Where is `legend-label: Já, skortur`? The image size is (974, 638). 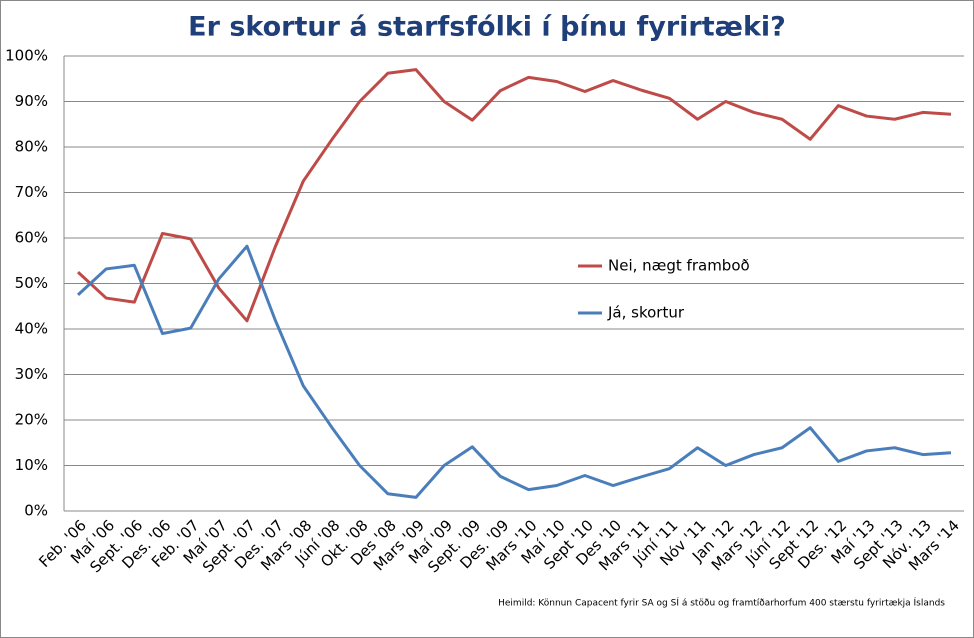 legend-label: Já, skortur is located at coordinates (646, 313).